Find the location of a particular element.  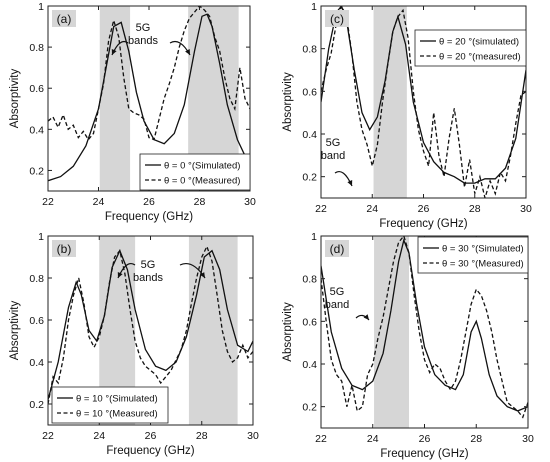

panel-label: (d) is located at coordinates (337, 249).